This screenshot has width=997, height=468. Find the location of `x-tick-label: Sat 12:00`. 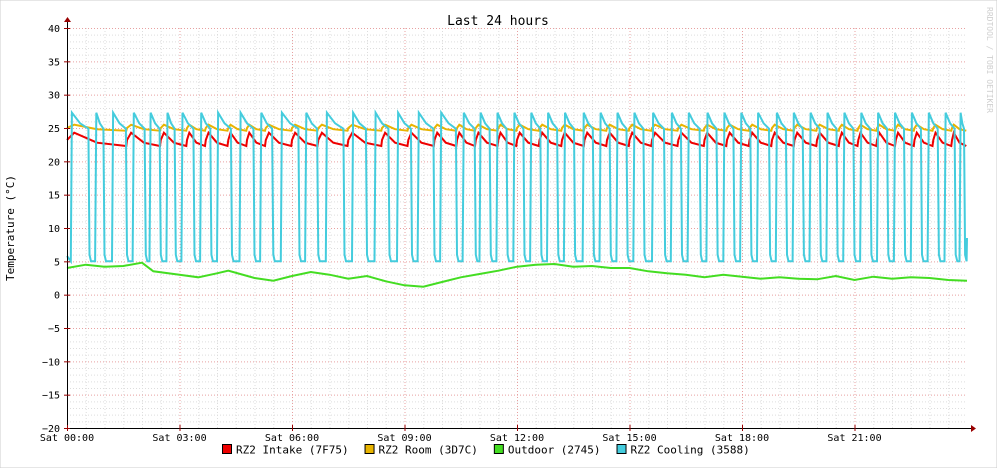

x-tick-label: Sat 12:00 is located at coordinates (517, 438).